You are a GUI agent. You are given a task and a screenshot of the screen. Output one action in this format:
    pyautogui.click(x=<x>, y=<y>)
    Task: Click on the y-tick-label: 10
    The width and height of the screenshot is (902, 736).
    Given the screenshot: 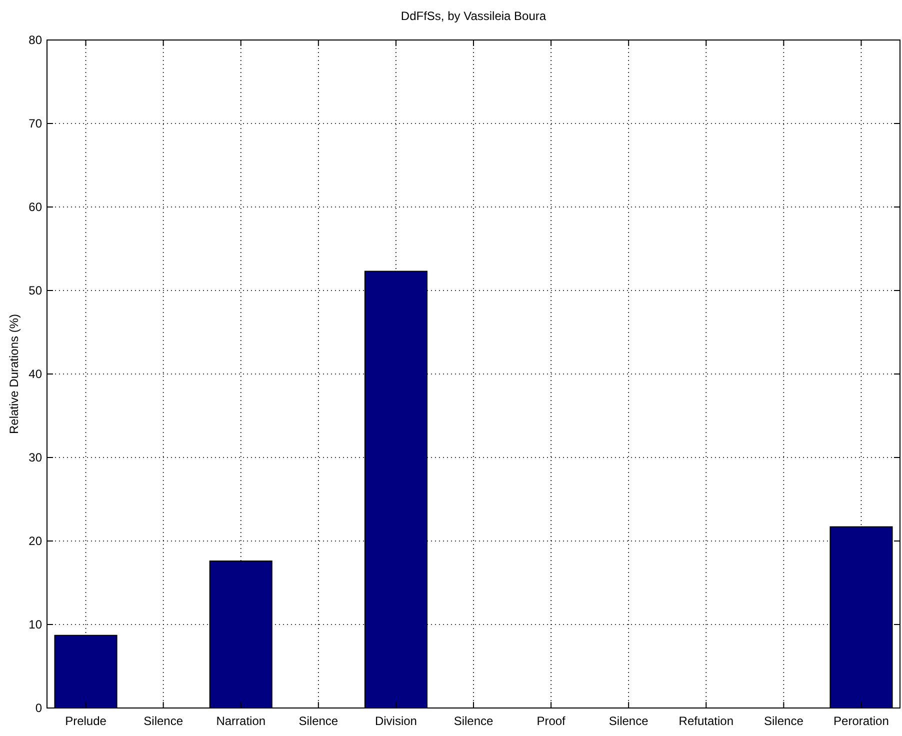 What is the action you would take?
    pyautogui.click(x=35, y=625)
    